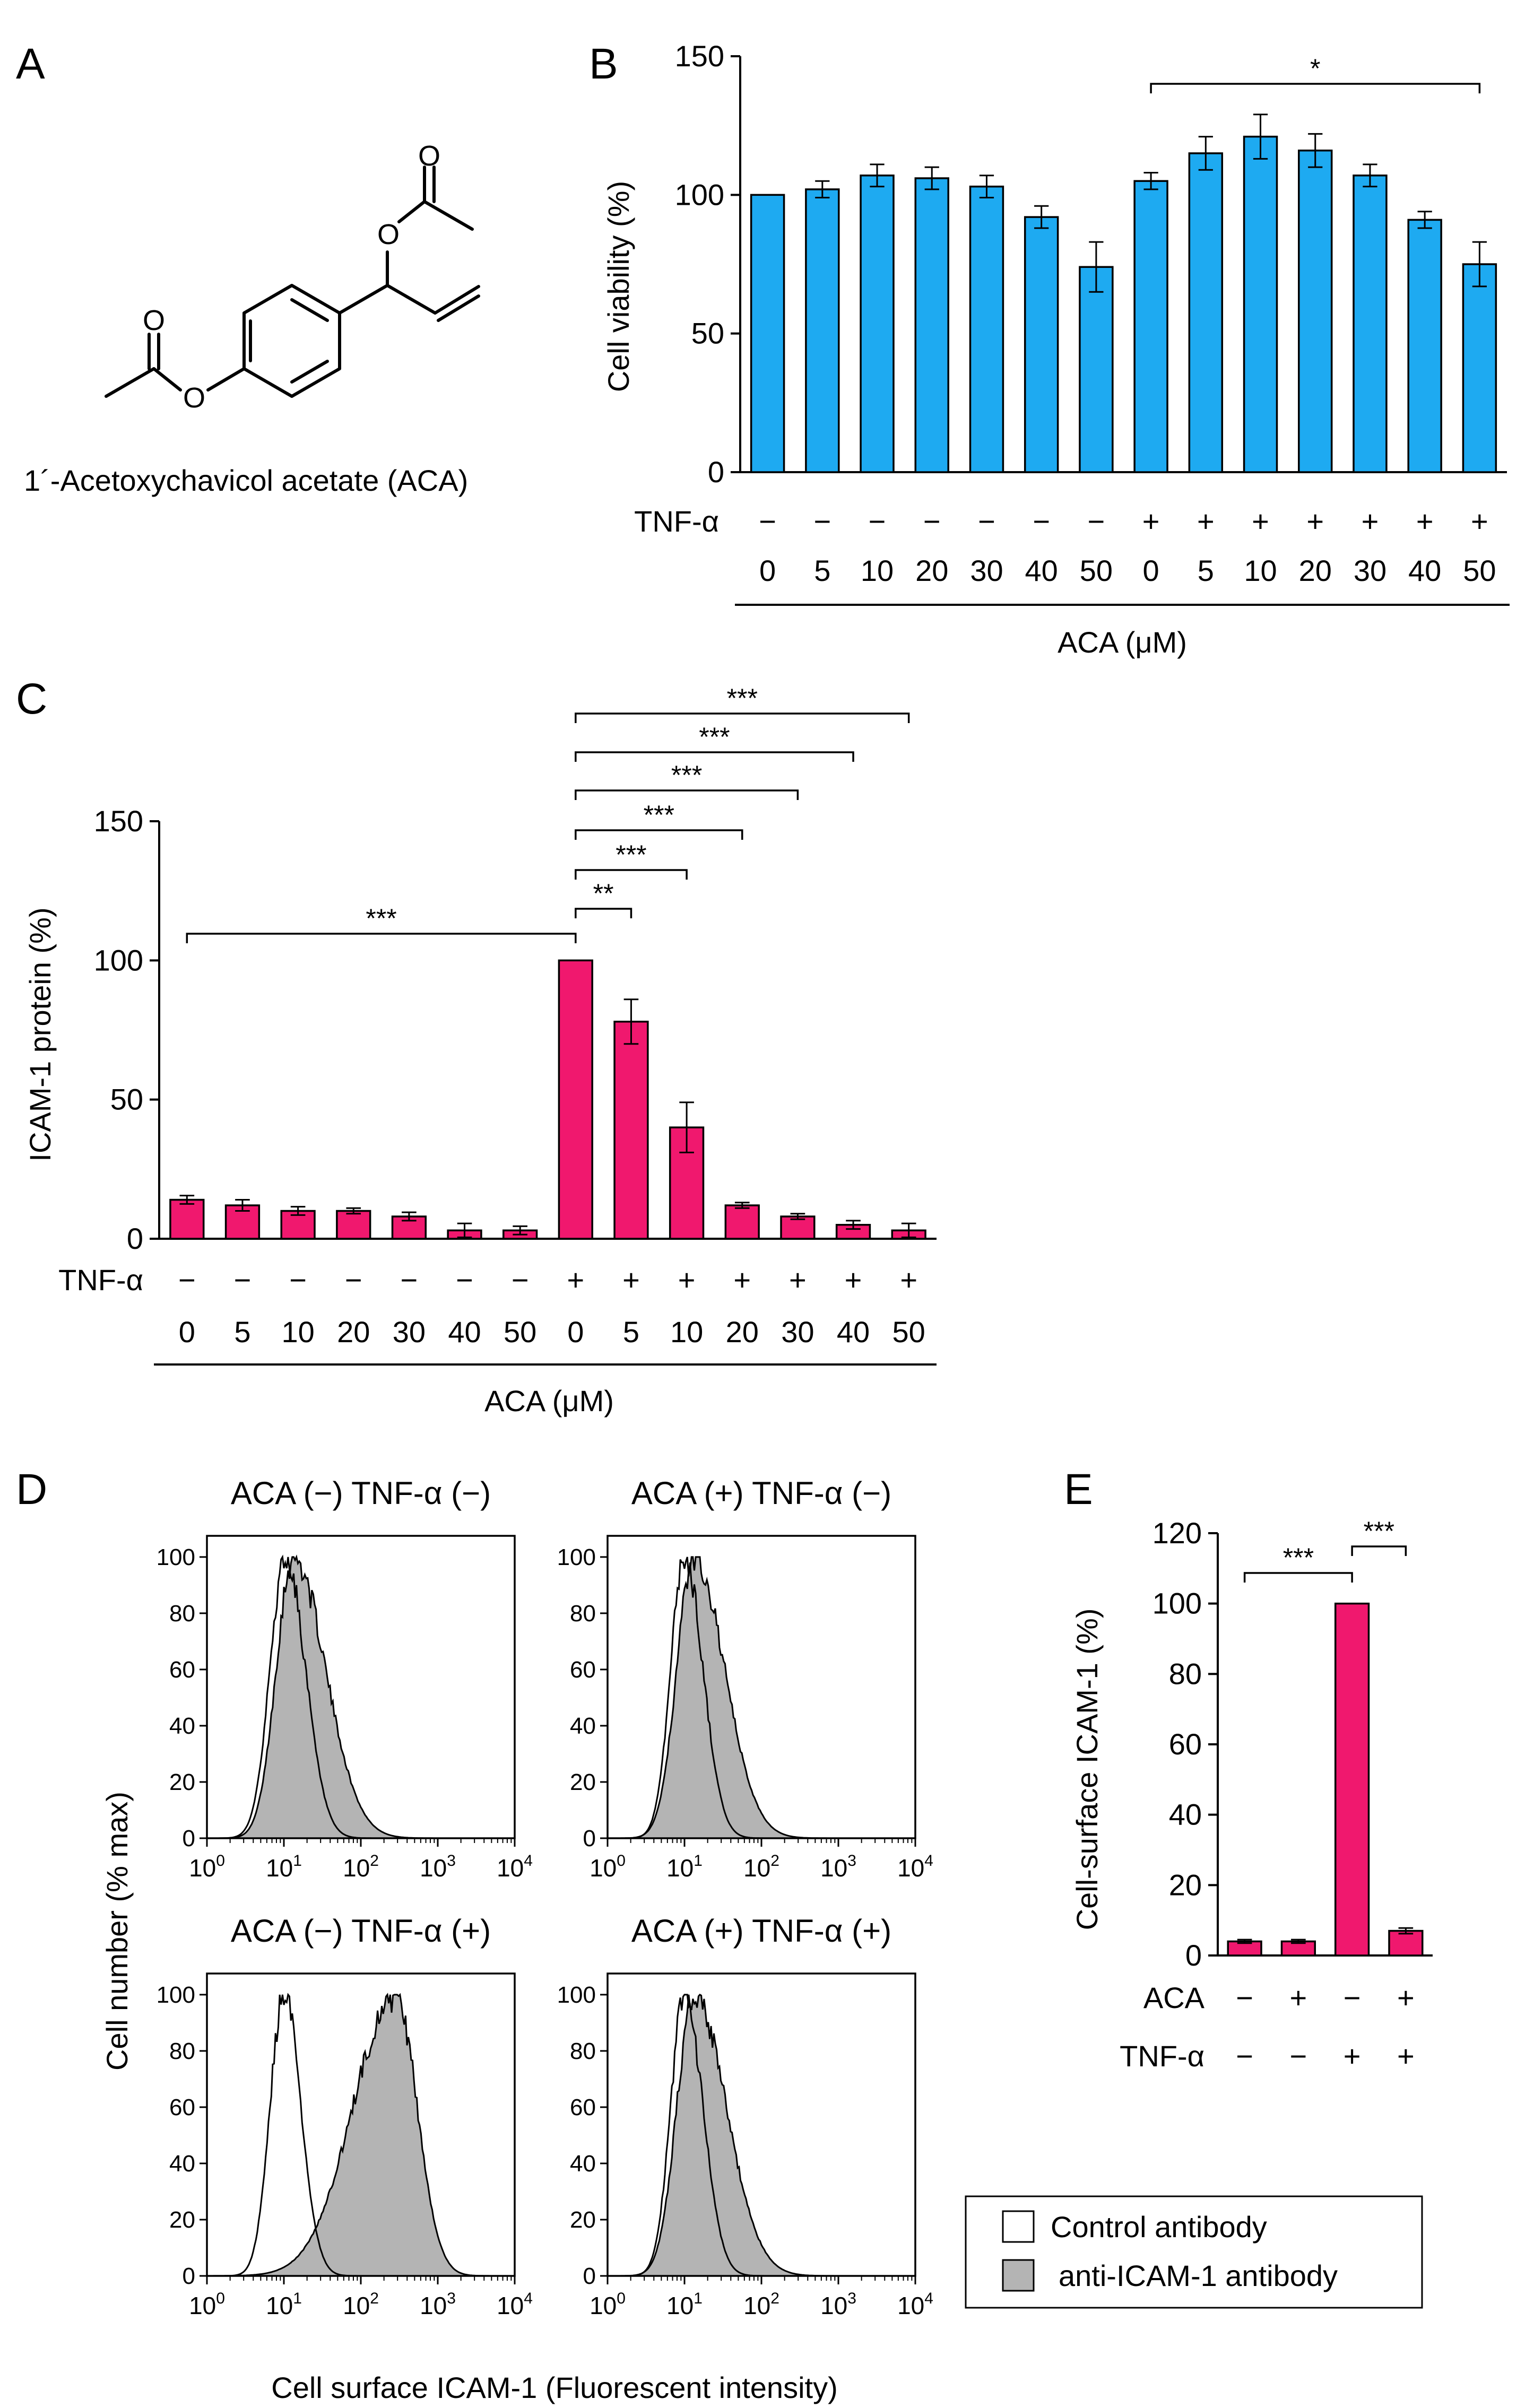 Image resolution: width=1534 pixels, height=2408 pixels. Describe the element at coordinates (118, 821) in the screenshot. I see `c-y-tick-label: 150` at that location.